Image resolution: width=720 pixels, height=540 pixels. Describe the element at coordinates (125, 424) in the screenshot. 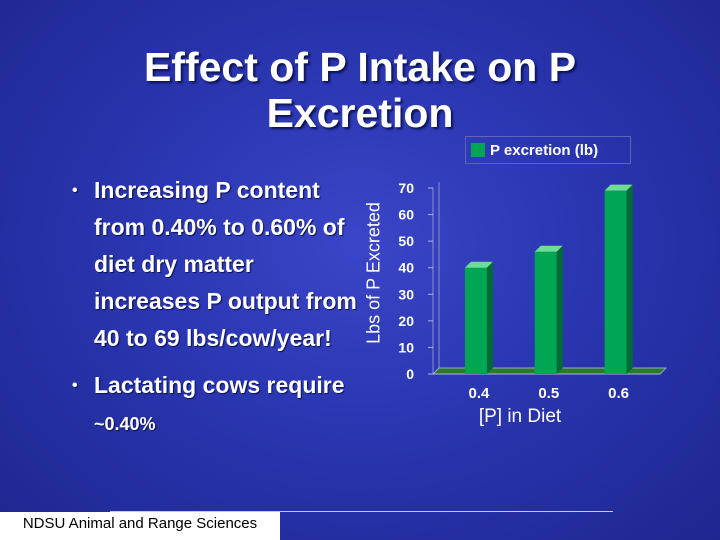

I see `bullet-text-small: ~0.40%` at that location.